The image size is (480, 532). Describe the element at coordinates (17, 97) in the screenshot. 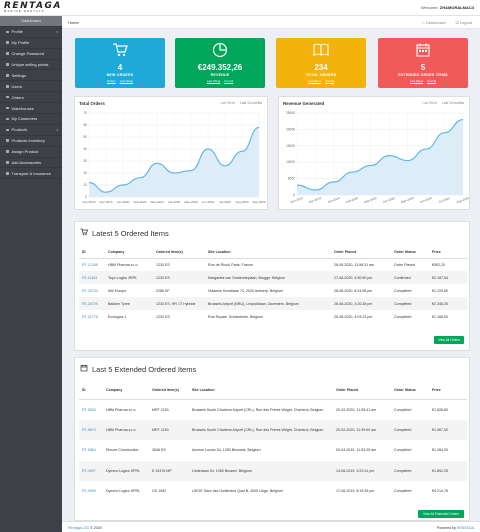

I see `sidebar-item-label: Orders` at that location.